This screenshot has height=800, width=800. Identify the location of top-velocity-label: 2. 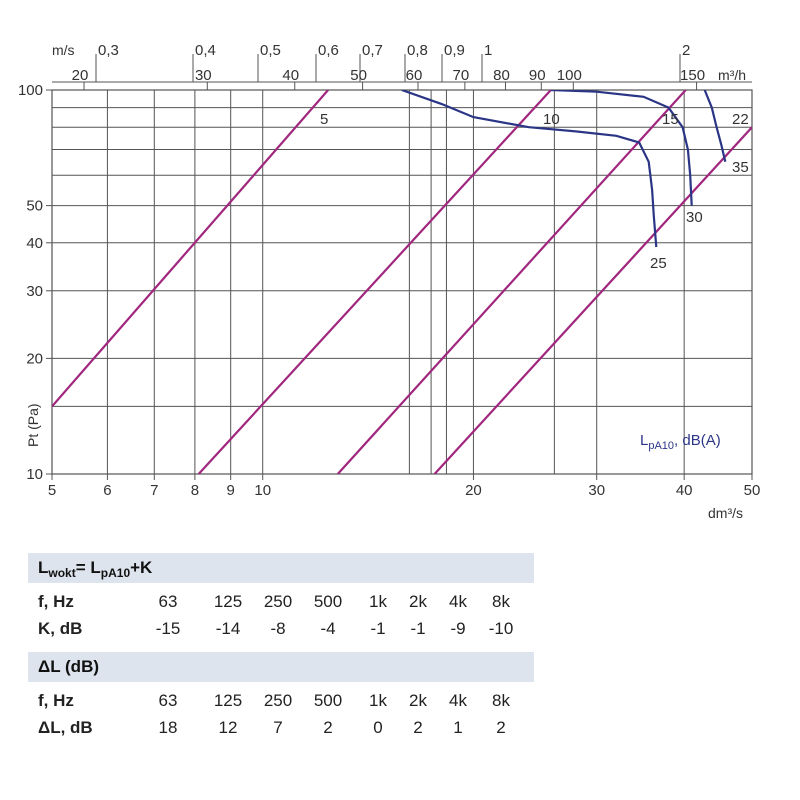
(686, 50).